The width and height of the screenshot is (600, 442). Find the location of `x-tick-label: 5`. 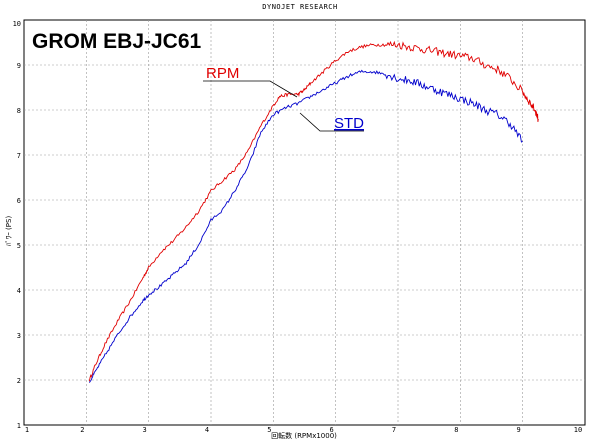

x-tick-label: 5 is located at coordinates (269, 430).